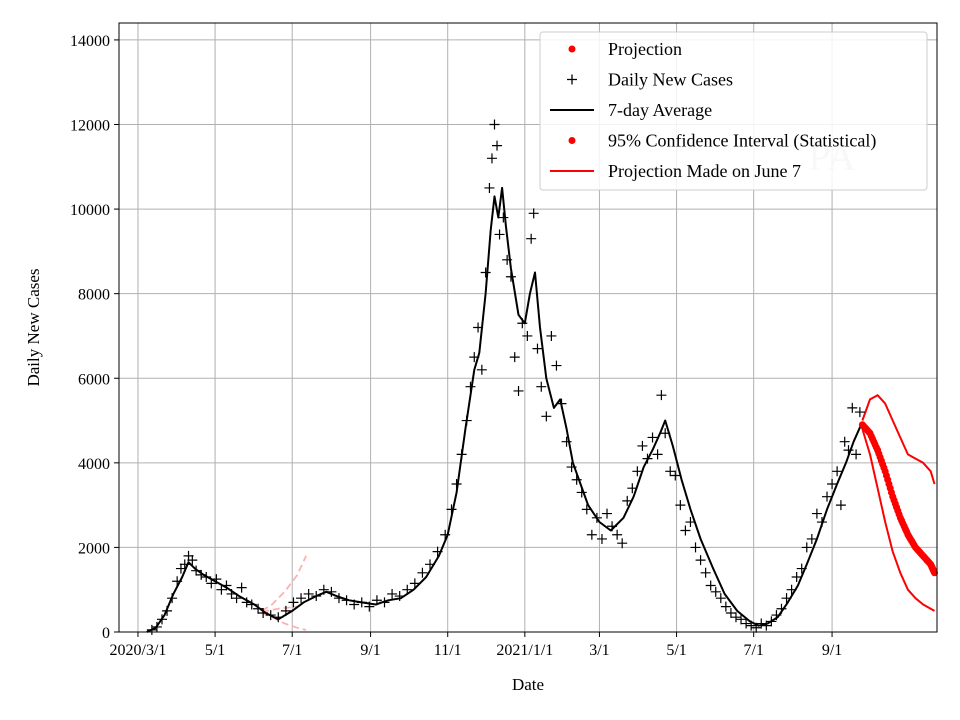  I want to click on legend-label: 95% Confidence Interval (Statistical), so click(742, 141).